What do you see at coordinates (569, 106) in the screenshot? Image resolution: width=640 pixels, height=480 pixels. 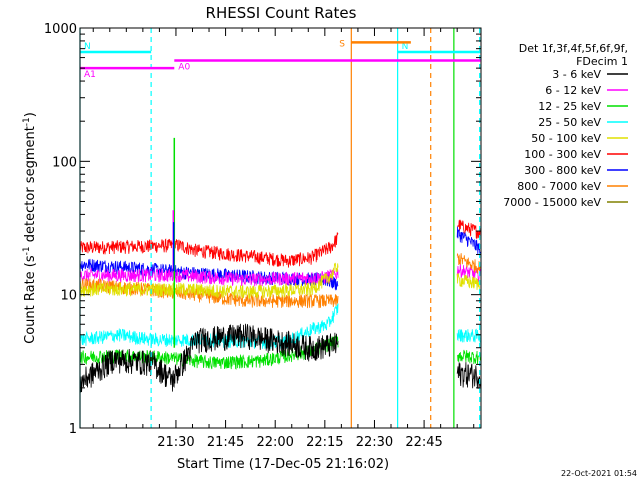 I see `legend-label-3: 12 - 25 keV` at bounding box center [569, 106].